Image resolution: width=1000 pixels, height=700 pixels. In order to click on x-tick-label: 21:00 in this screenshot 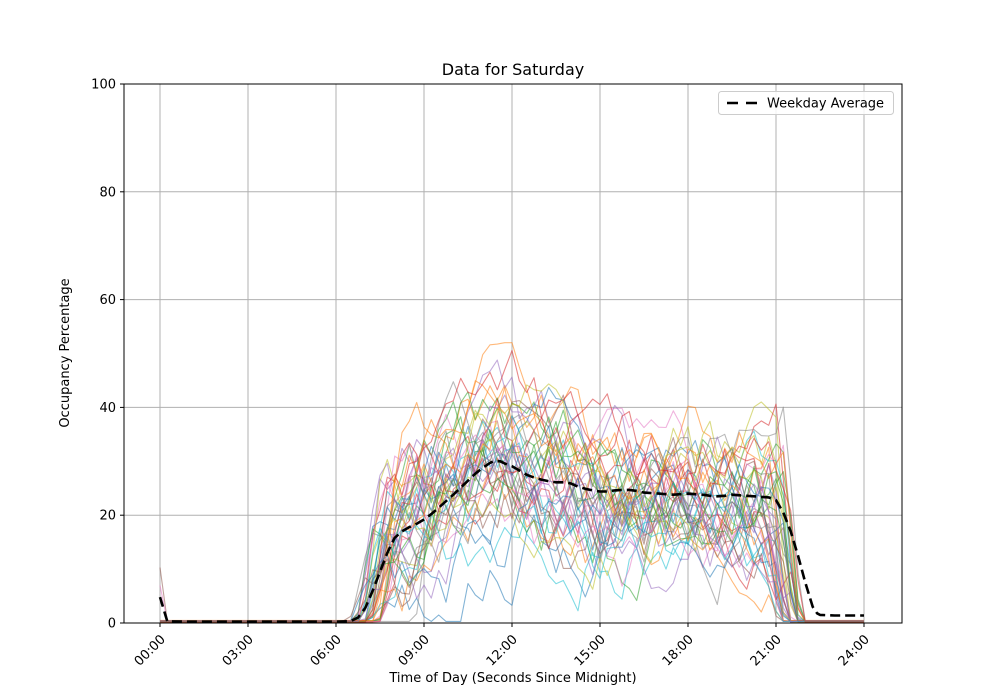, I will do `click(766, 650)`.